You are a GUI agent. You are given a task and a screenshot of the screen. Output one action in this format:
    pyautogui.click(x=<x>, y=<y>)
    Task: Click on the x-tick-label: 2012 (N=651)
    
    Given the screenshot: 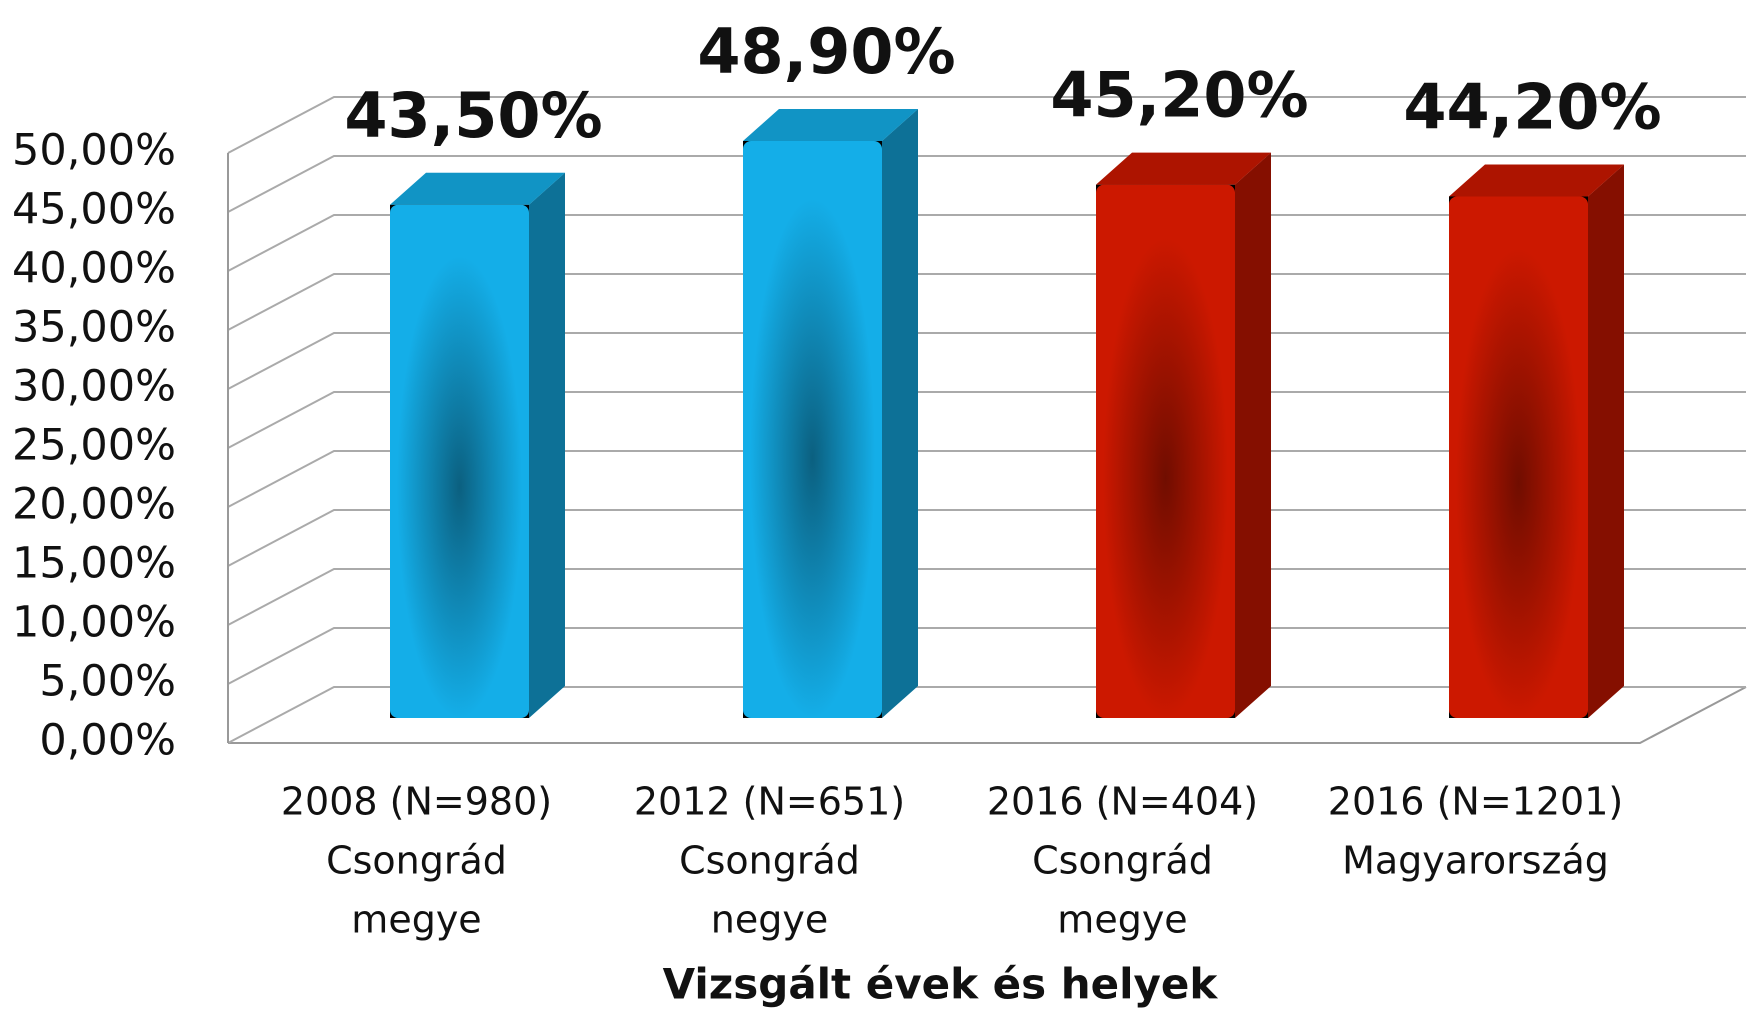 What is the action you would take?
    pyautogui.click(x=769, y=802)
    